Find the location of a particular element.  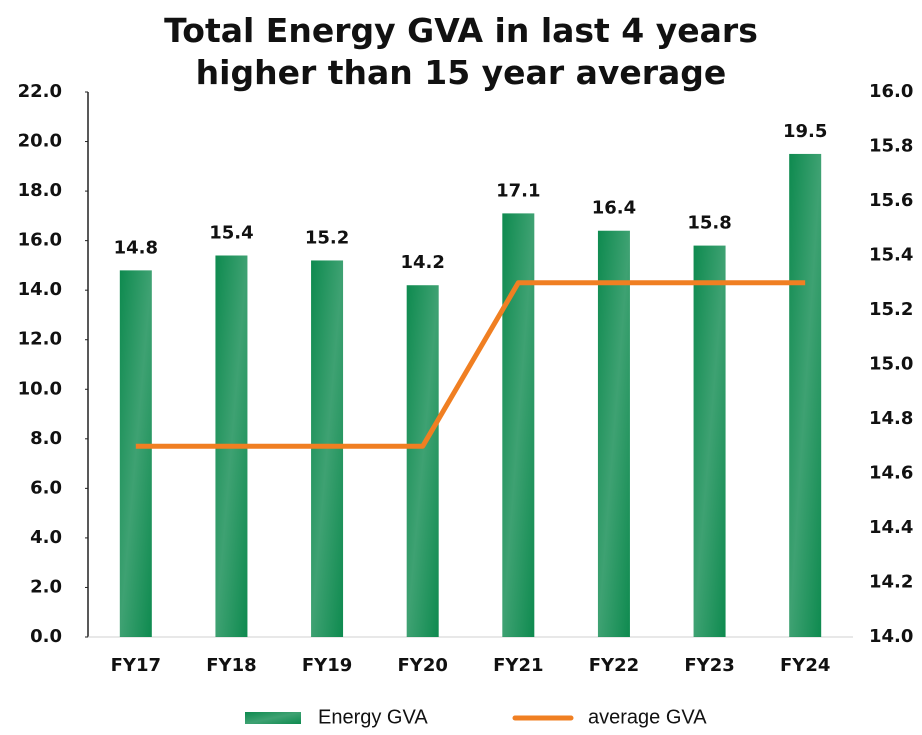

x-tick-label: FY23 is located at coordinates (709, 665).